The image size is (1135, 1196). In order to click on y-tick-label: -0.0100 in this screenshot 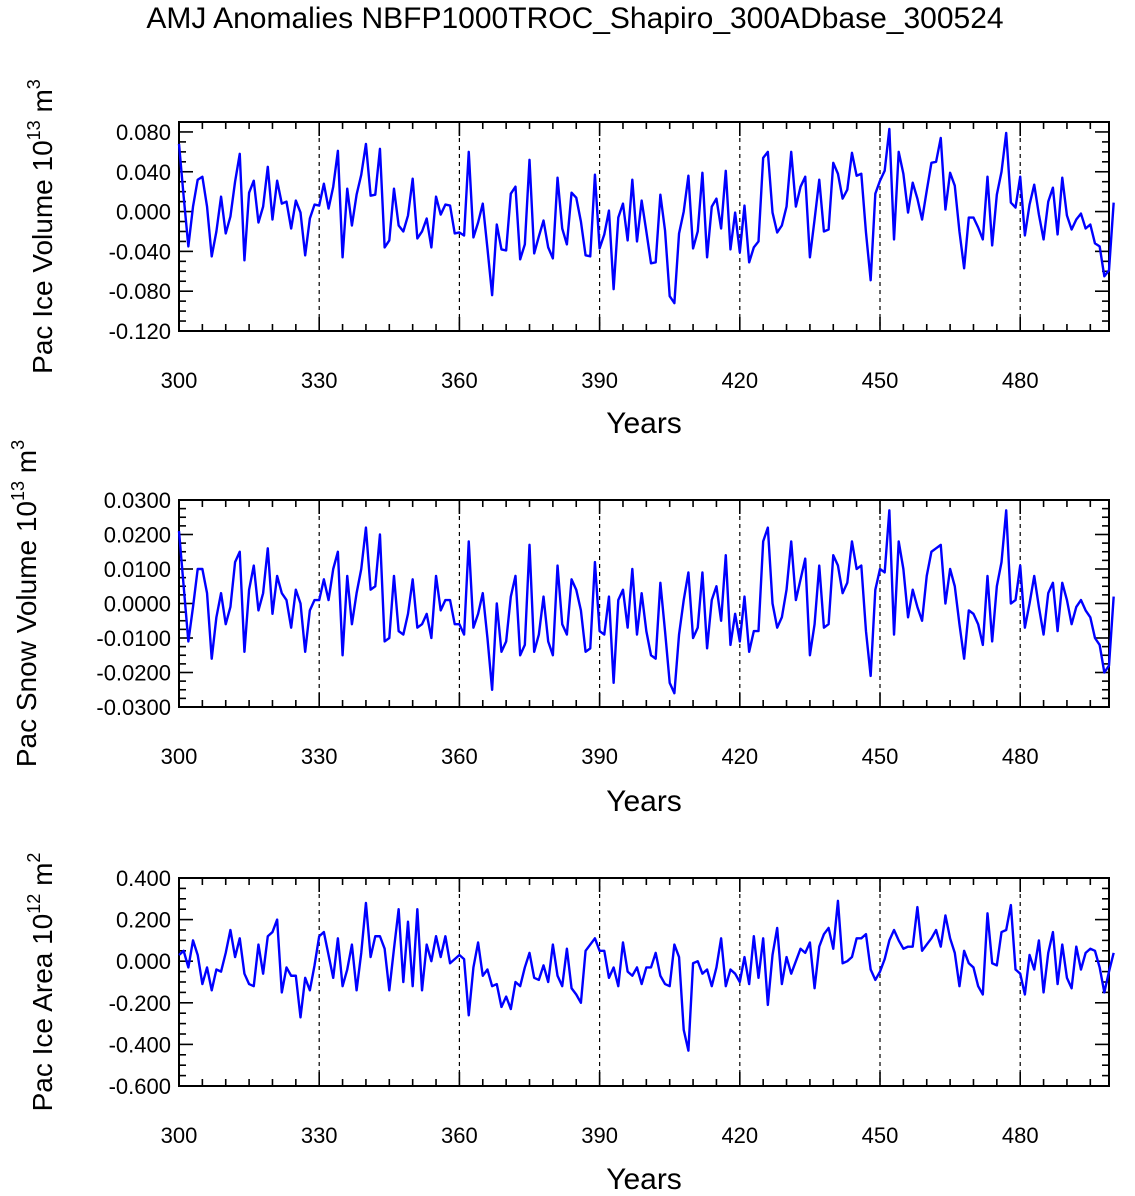, I will do `click(133, 638)`.